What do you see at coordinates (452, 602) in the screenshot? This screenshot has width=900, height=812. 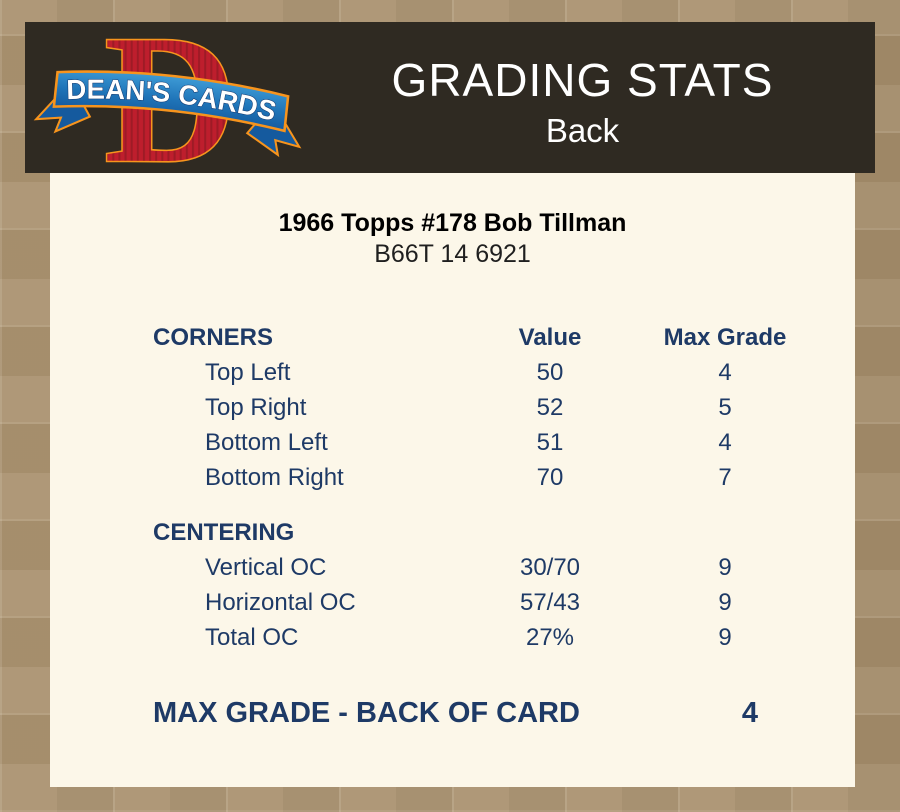 I see `table-row: Horizontal OC 57/43 9` at bounding box center [452, 602].